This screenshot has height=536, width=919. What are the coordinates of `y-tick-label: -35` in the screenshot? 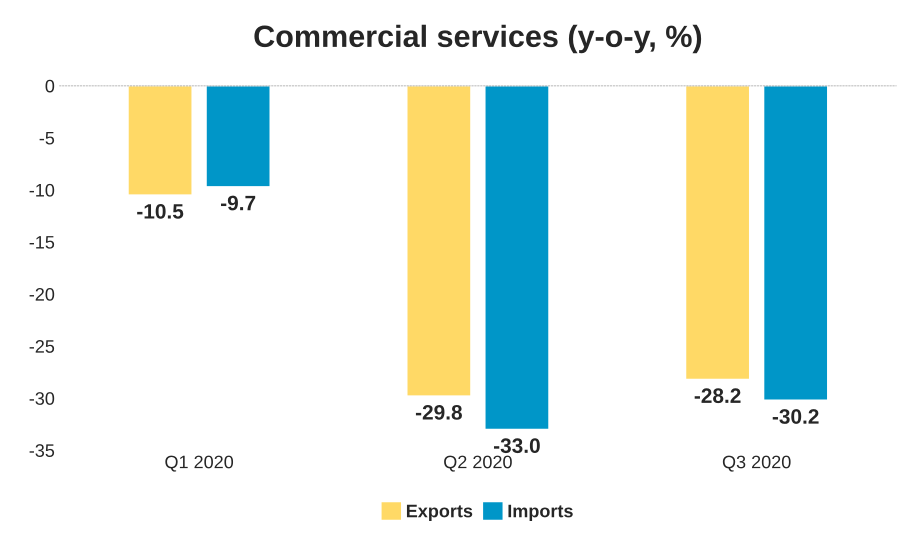 It's located at (42, 450).